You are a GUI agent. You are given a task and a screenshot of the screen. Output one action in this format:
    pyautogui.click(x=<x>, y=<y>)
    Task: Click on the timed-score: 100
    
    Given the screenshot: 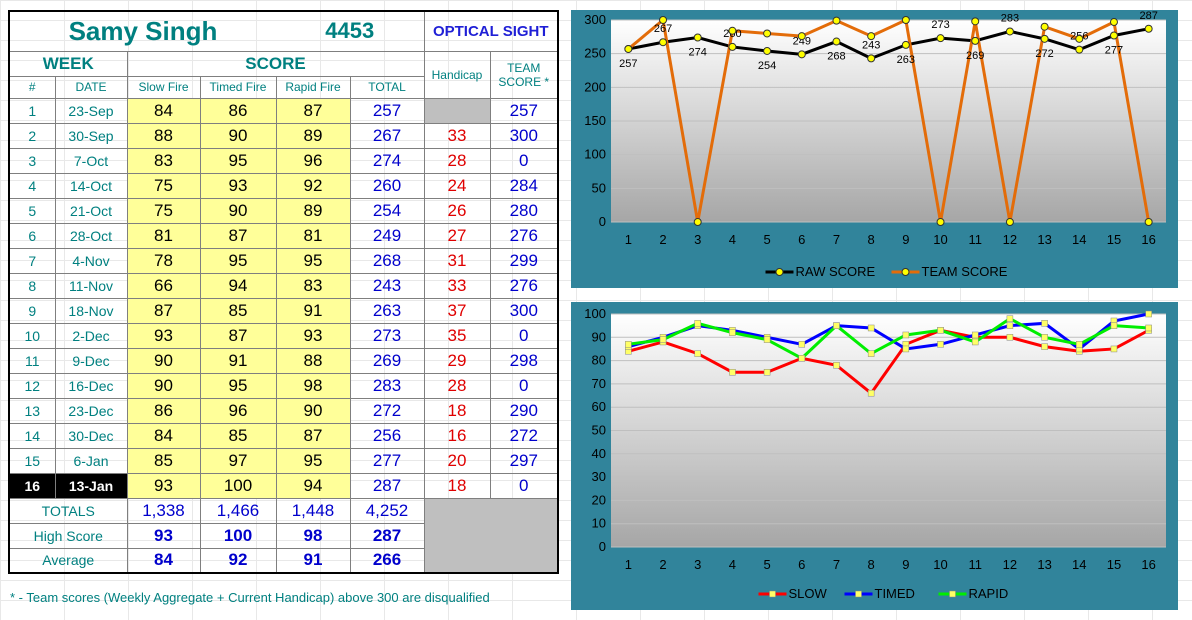 What is the action you would take?
    pyautogui.click(x=238, y=485)
    